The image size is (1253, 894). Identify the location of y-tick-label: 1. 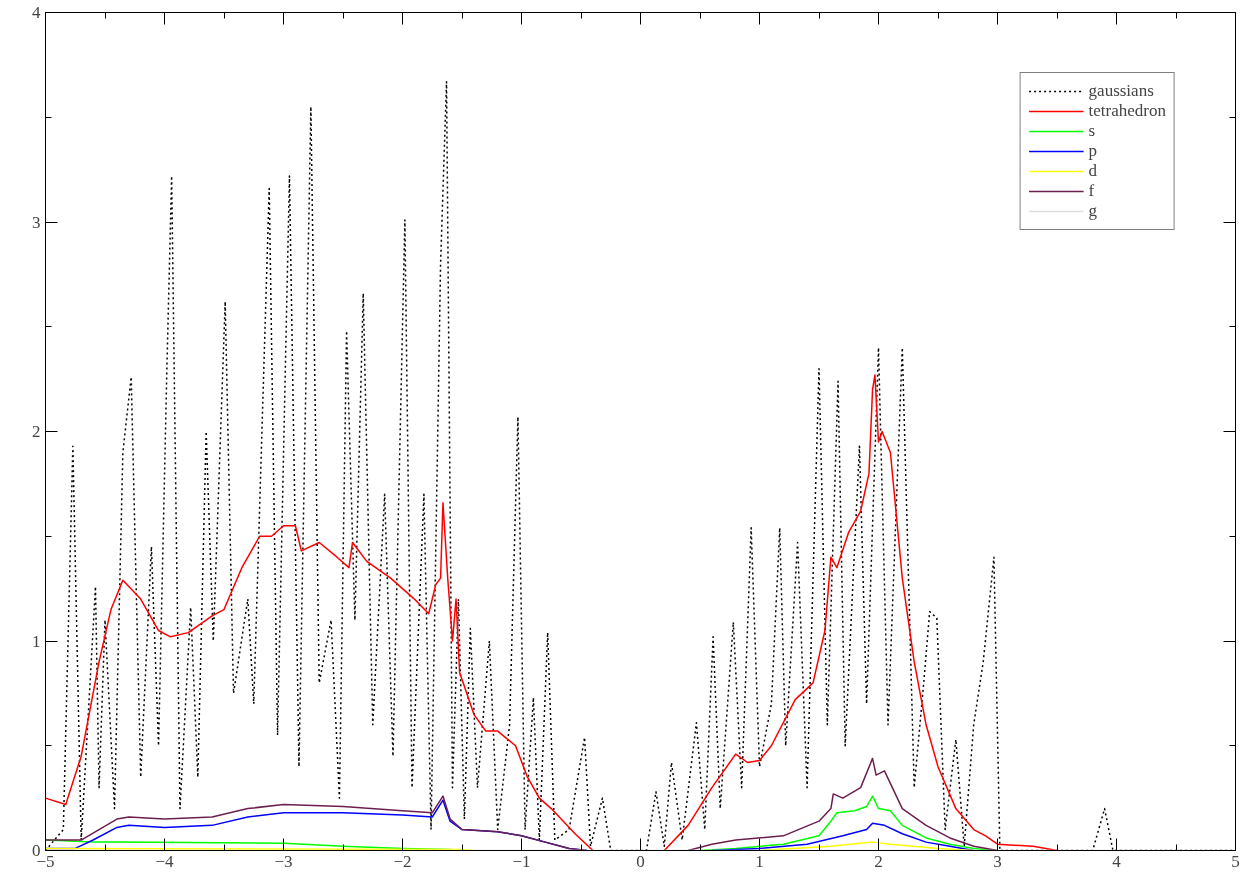
(36, 641).